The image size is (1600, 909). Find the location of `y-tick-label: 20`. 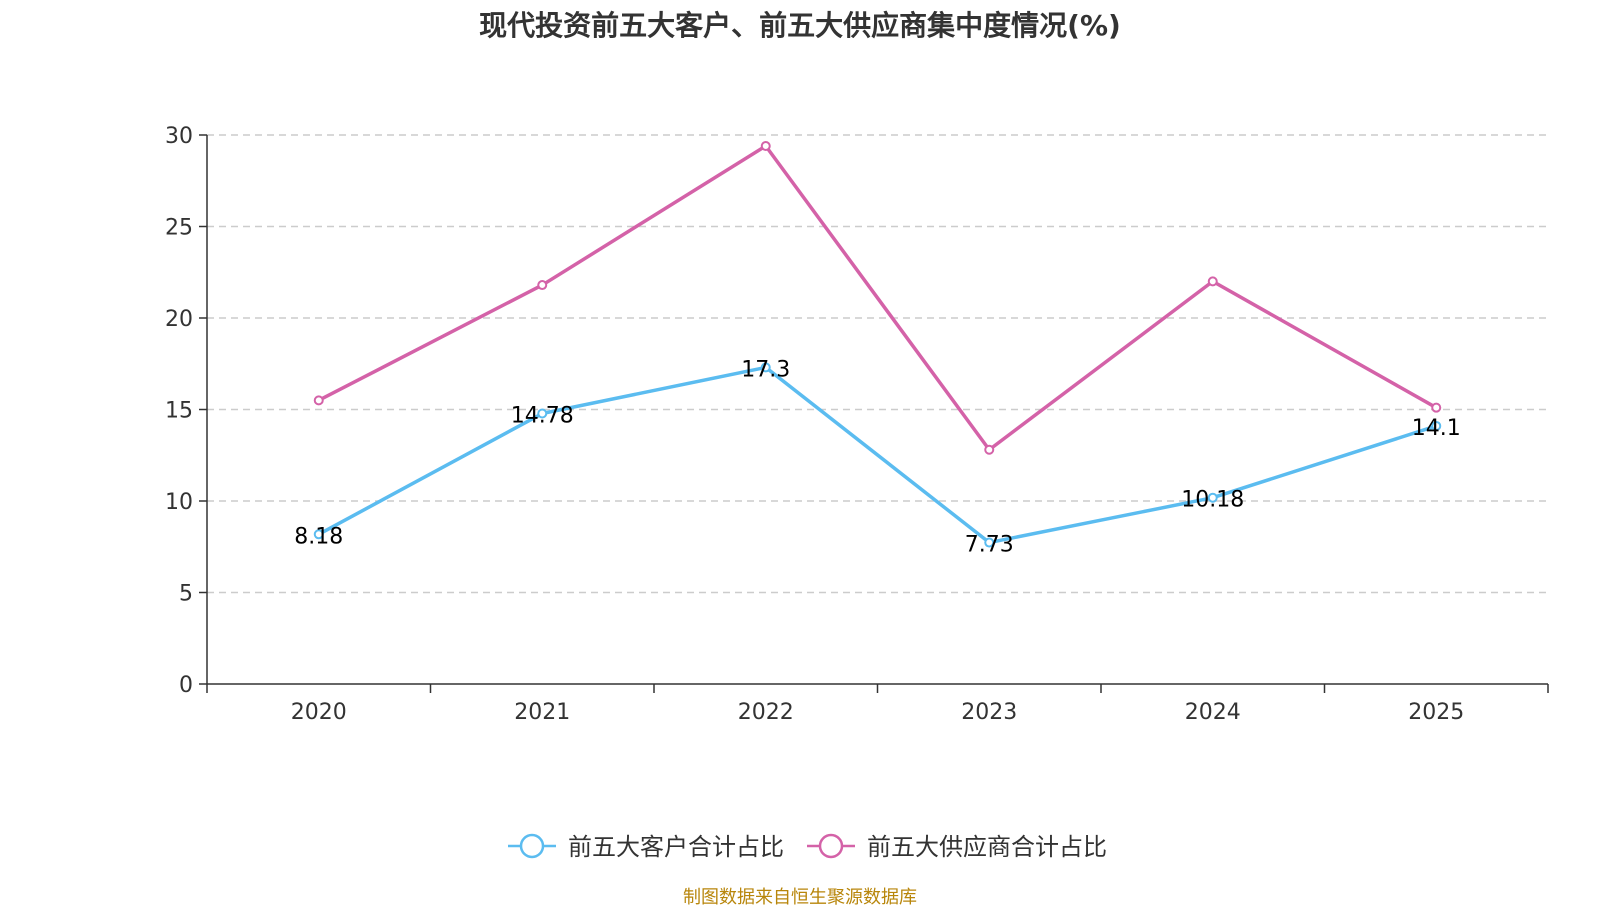

y-tick-label: 20 is located at coordinates (179, 319).